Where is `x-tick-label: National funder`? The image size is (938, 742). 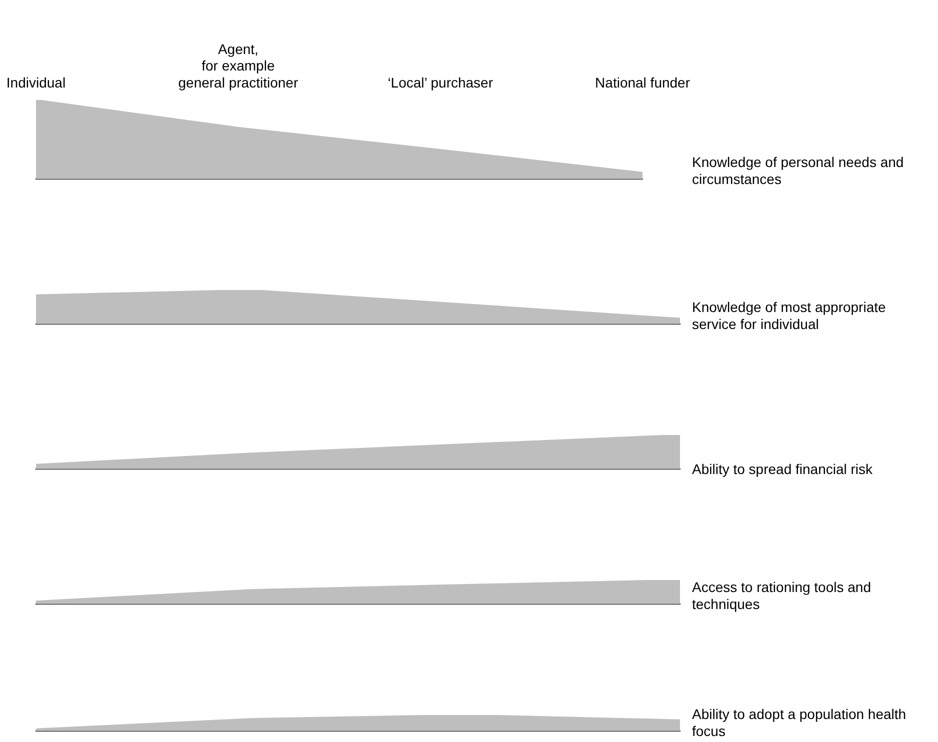
x-tick-label: National funder is located at coordinates (642, 82).